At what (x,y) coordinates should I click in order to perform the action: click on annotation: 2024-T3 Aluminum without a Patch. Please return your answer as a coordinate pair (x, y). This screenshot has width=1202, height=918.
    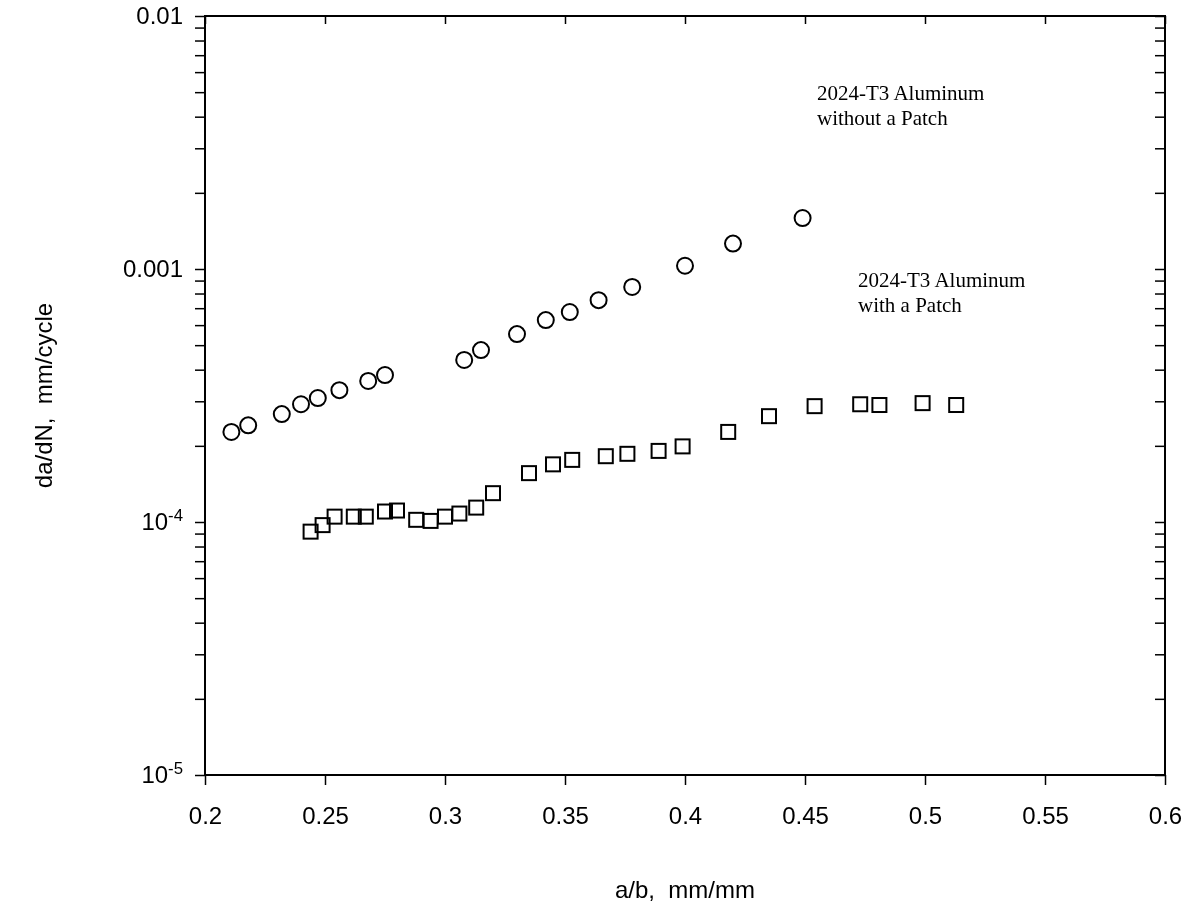
    Looking at the image, I should click on (901, 105).